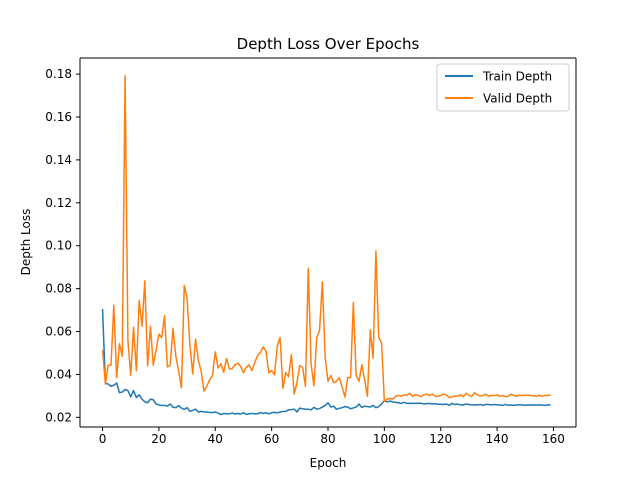 The width and height of the screenshot is (640, 484). What do you see at coordinates (328, 44) in the screenshot?
I see `chart-title: Depth Loss Over Epochs` at bounding box center [328, 44].